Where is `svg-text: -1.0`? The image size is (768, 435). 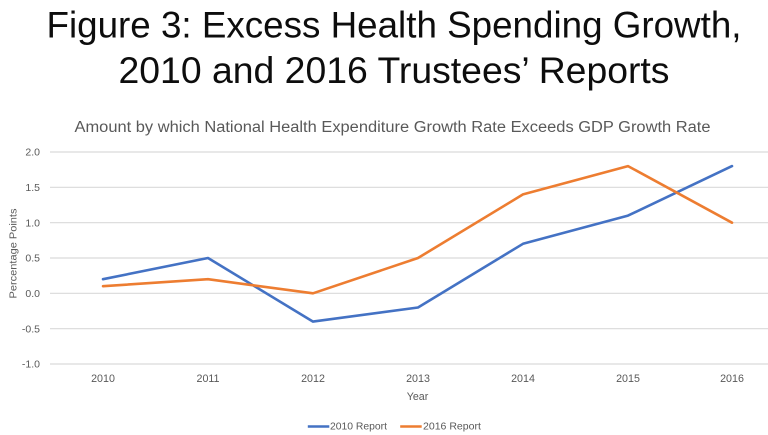
svg-text: -1.0 is located at coordinates (31, 365).